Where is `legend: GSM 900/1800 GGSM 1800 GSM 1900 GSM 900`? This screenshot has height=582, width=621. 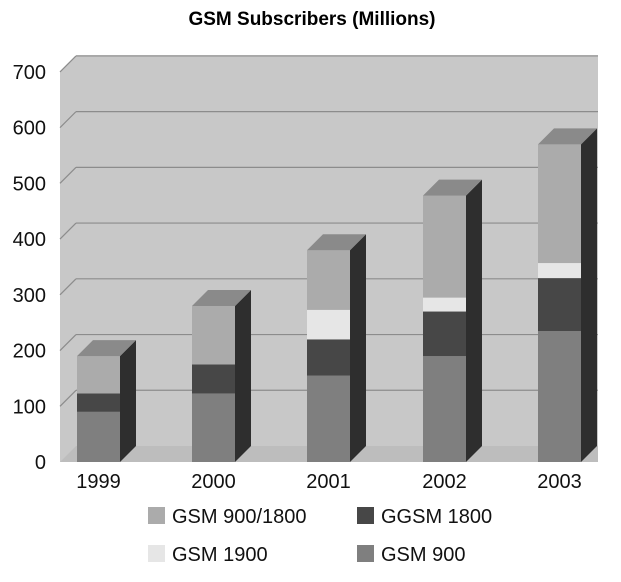
legend: GSM 900/1800 GGSM 1800 GSM 1900 GSM 900 is located at coordinates (320, 536).